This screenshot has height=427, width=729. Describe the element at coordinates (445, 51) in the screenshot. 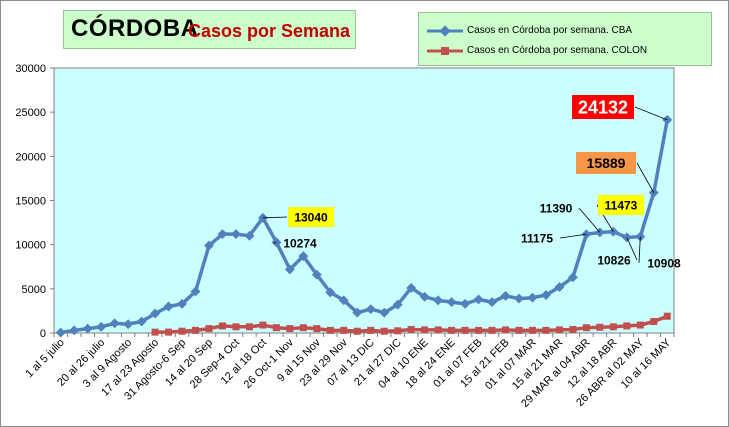

I see `legend-swatch-colon` at that location.